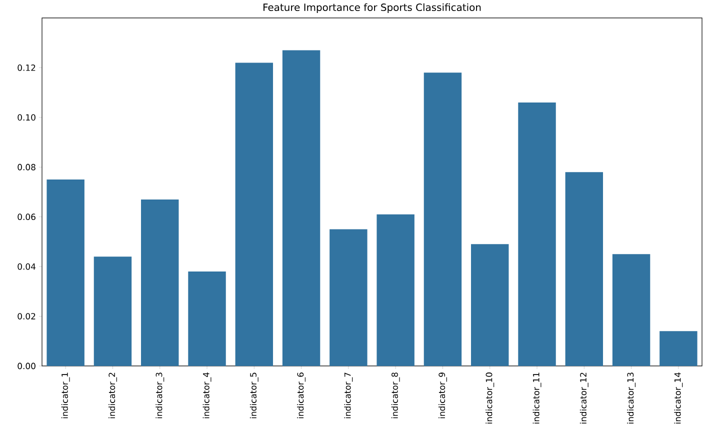 This screenshot has width=711, height=448. What do you see at coordinates (112, 395) in the screenshot?
I see `x-tick-label: indicator_2` at bounding box center [112, 395].